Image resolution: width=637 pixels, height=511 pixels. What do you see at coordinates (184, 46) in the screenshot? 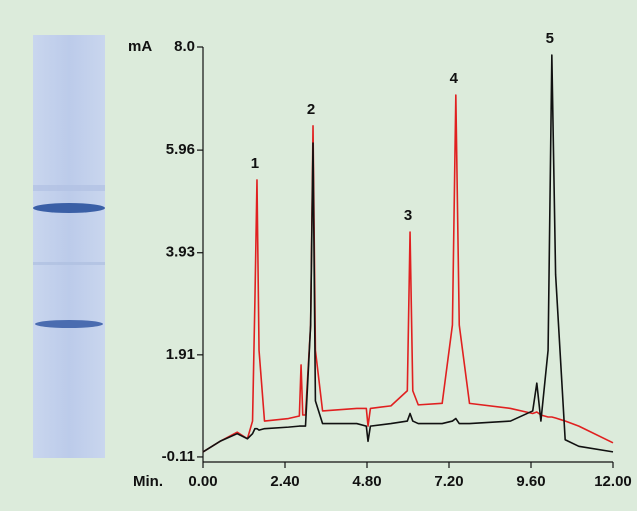
I see `y-tick-label: 8.0` at bounding box center [184, 46].